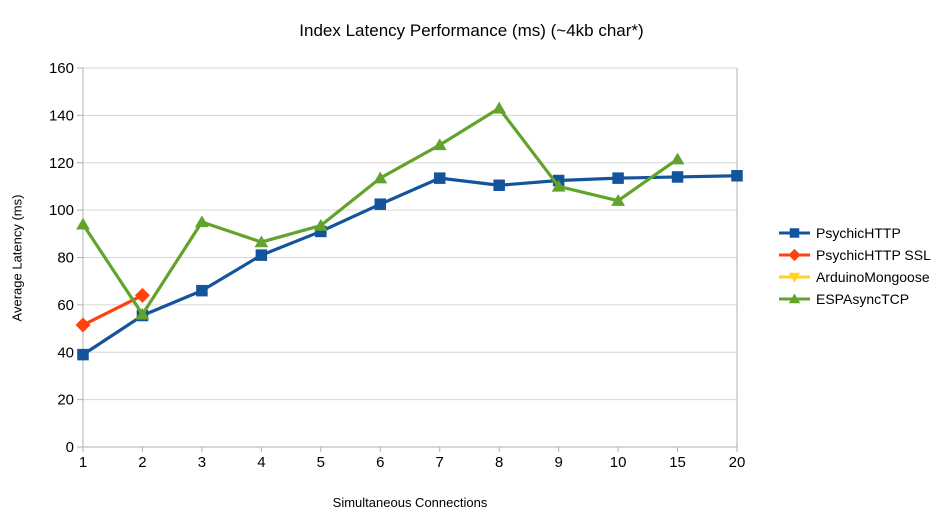 This screenshot has height=530, width=943. Describe the element at coordinates (70, 447) in the screenshot. I see `y-tick-label: 0` at that location.